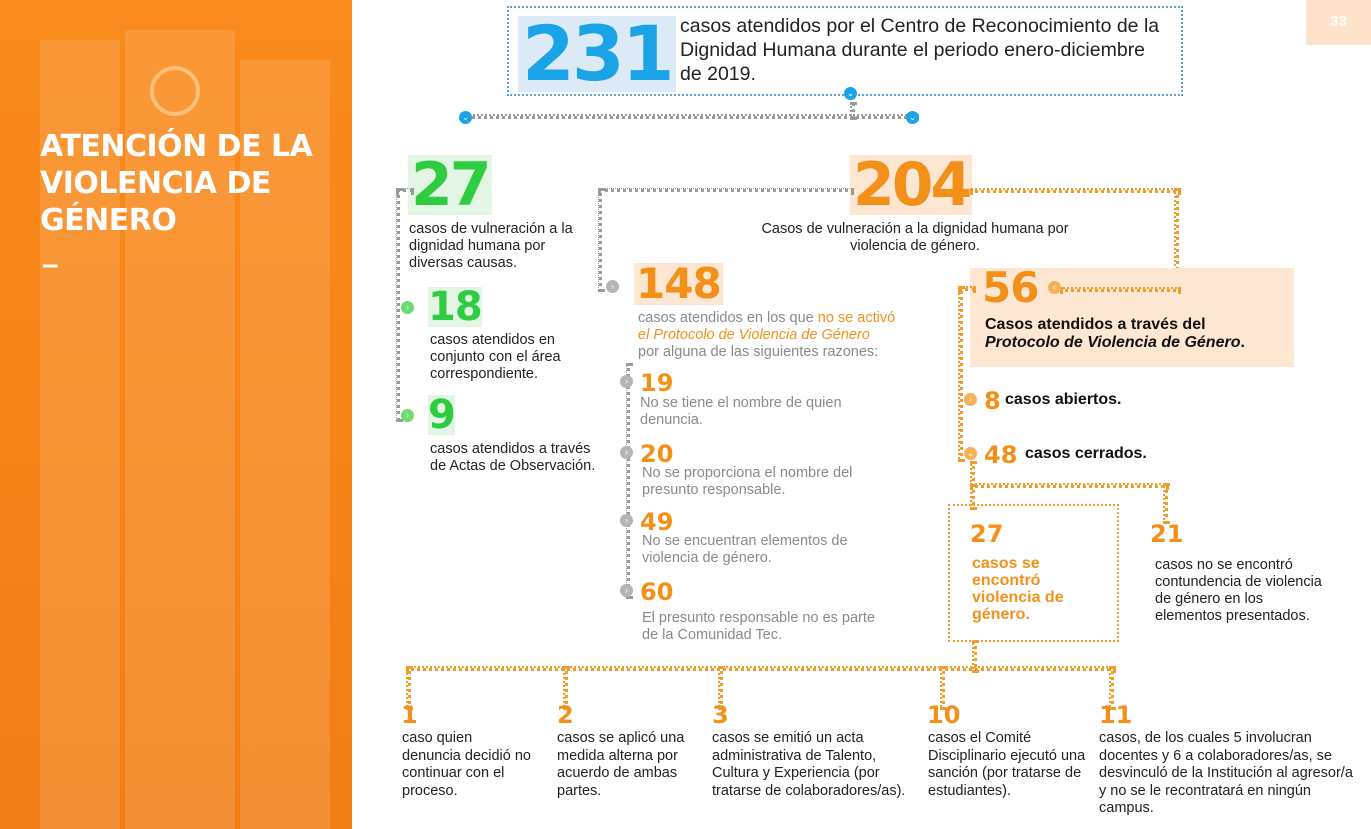 This screenshot has width=1371, height=829. Describe the element at coordinates (678, 283) in the screenshot. I see `not-activated-number: 148` at that location.